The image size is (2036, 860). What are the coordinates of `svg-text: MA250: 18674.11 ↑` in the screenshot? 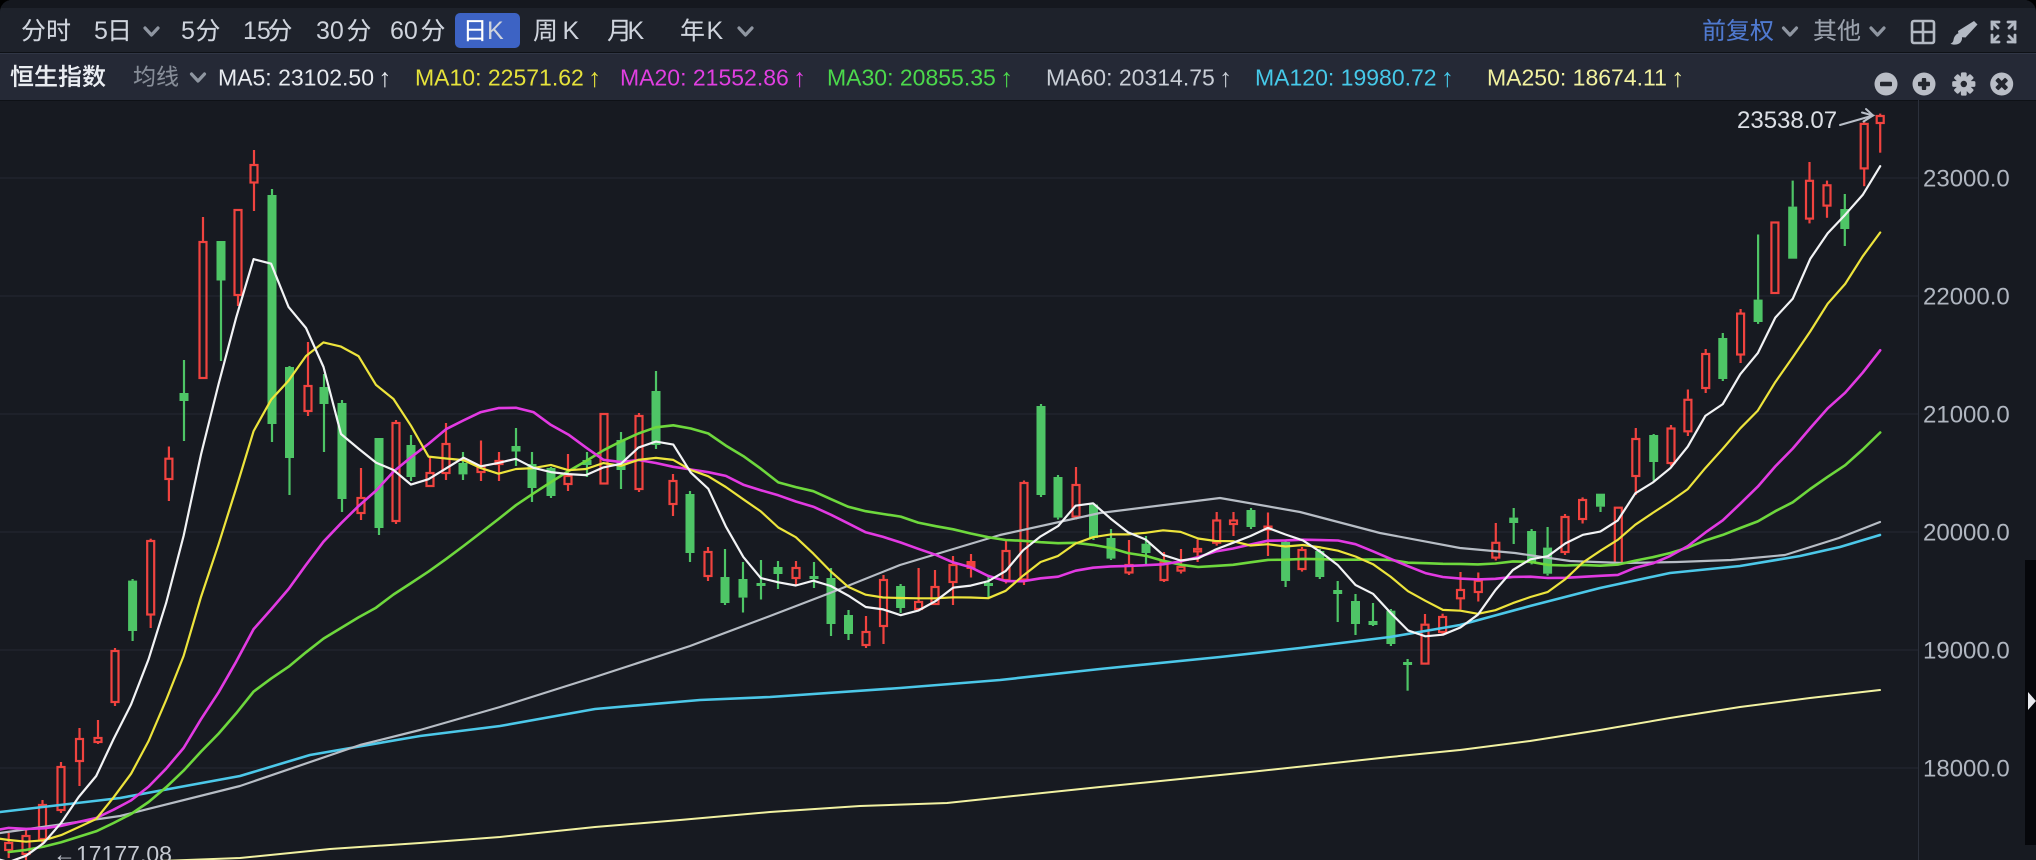 It's located at (1585, 78).